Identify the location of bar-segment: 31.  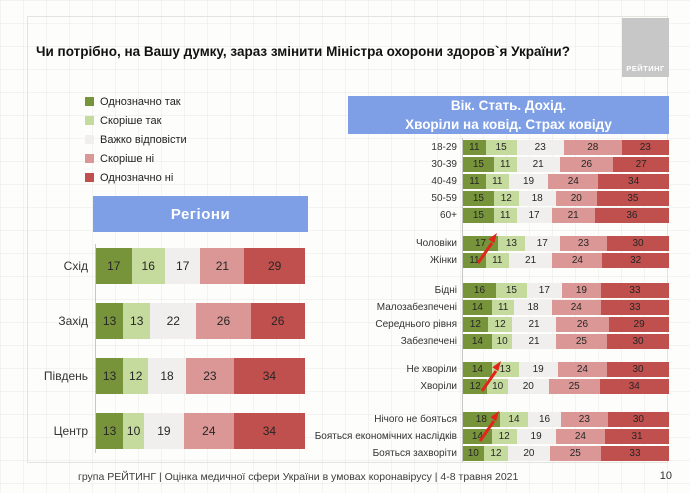
(637, 436).